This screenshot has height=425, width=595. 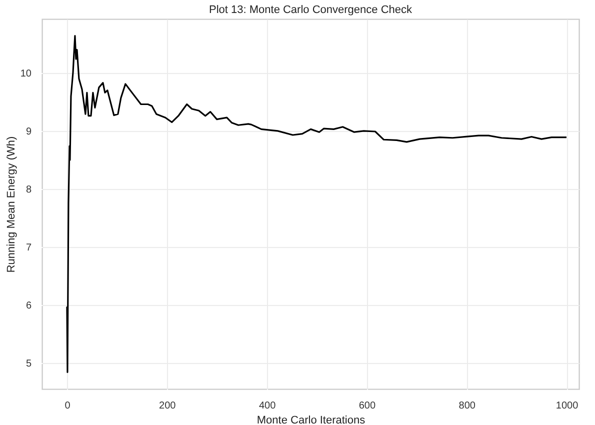 I want to click on y-tick-label: 10, so click(x=26, y=74).